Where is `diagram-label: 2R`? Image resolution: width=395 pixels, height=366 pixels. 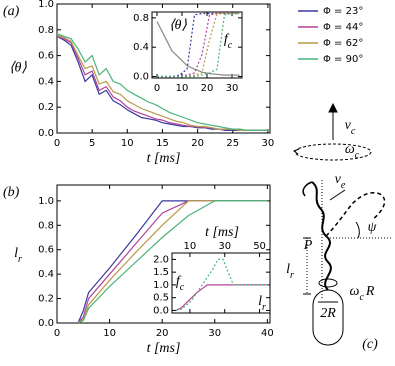 diagram-label: 2R is located at coordinates (328, 313).